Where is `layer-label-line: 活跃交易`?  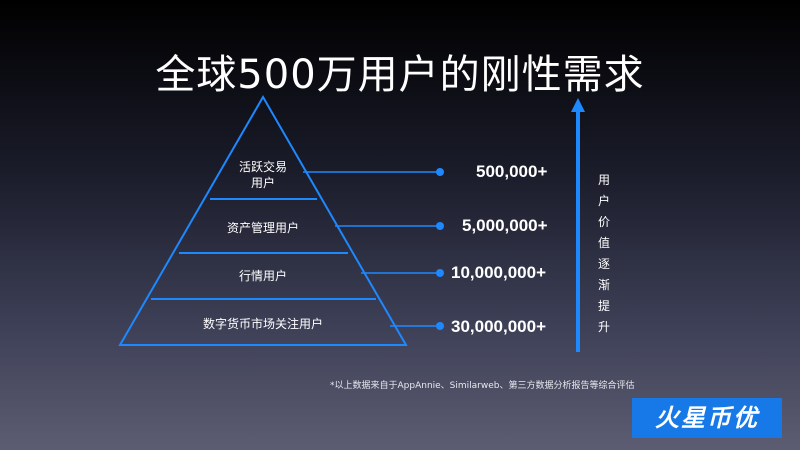
layer-label-line: 活跃交易 is located at coordinates (262, 167).